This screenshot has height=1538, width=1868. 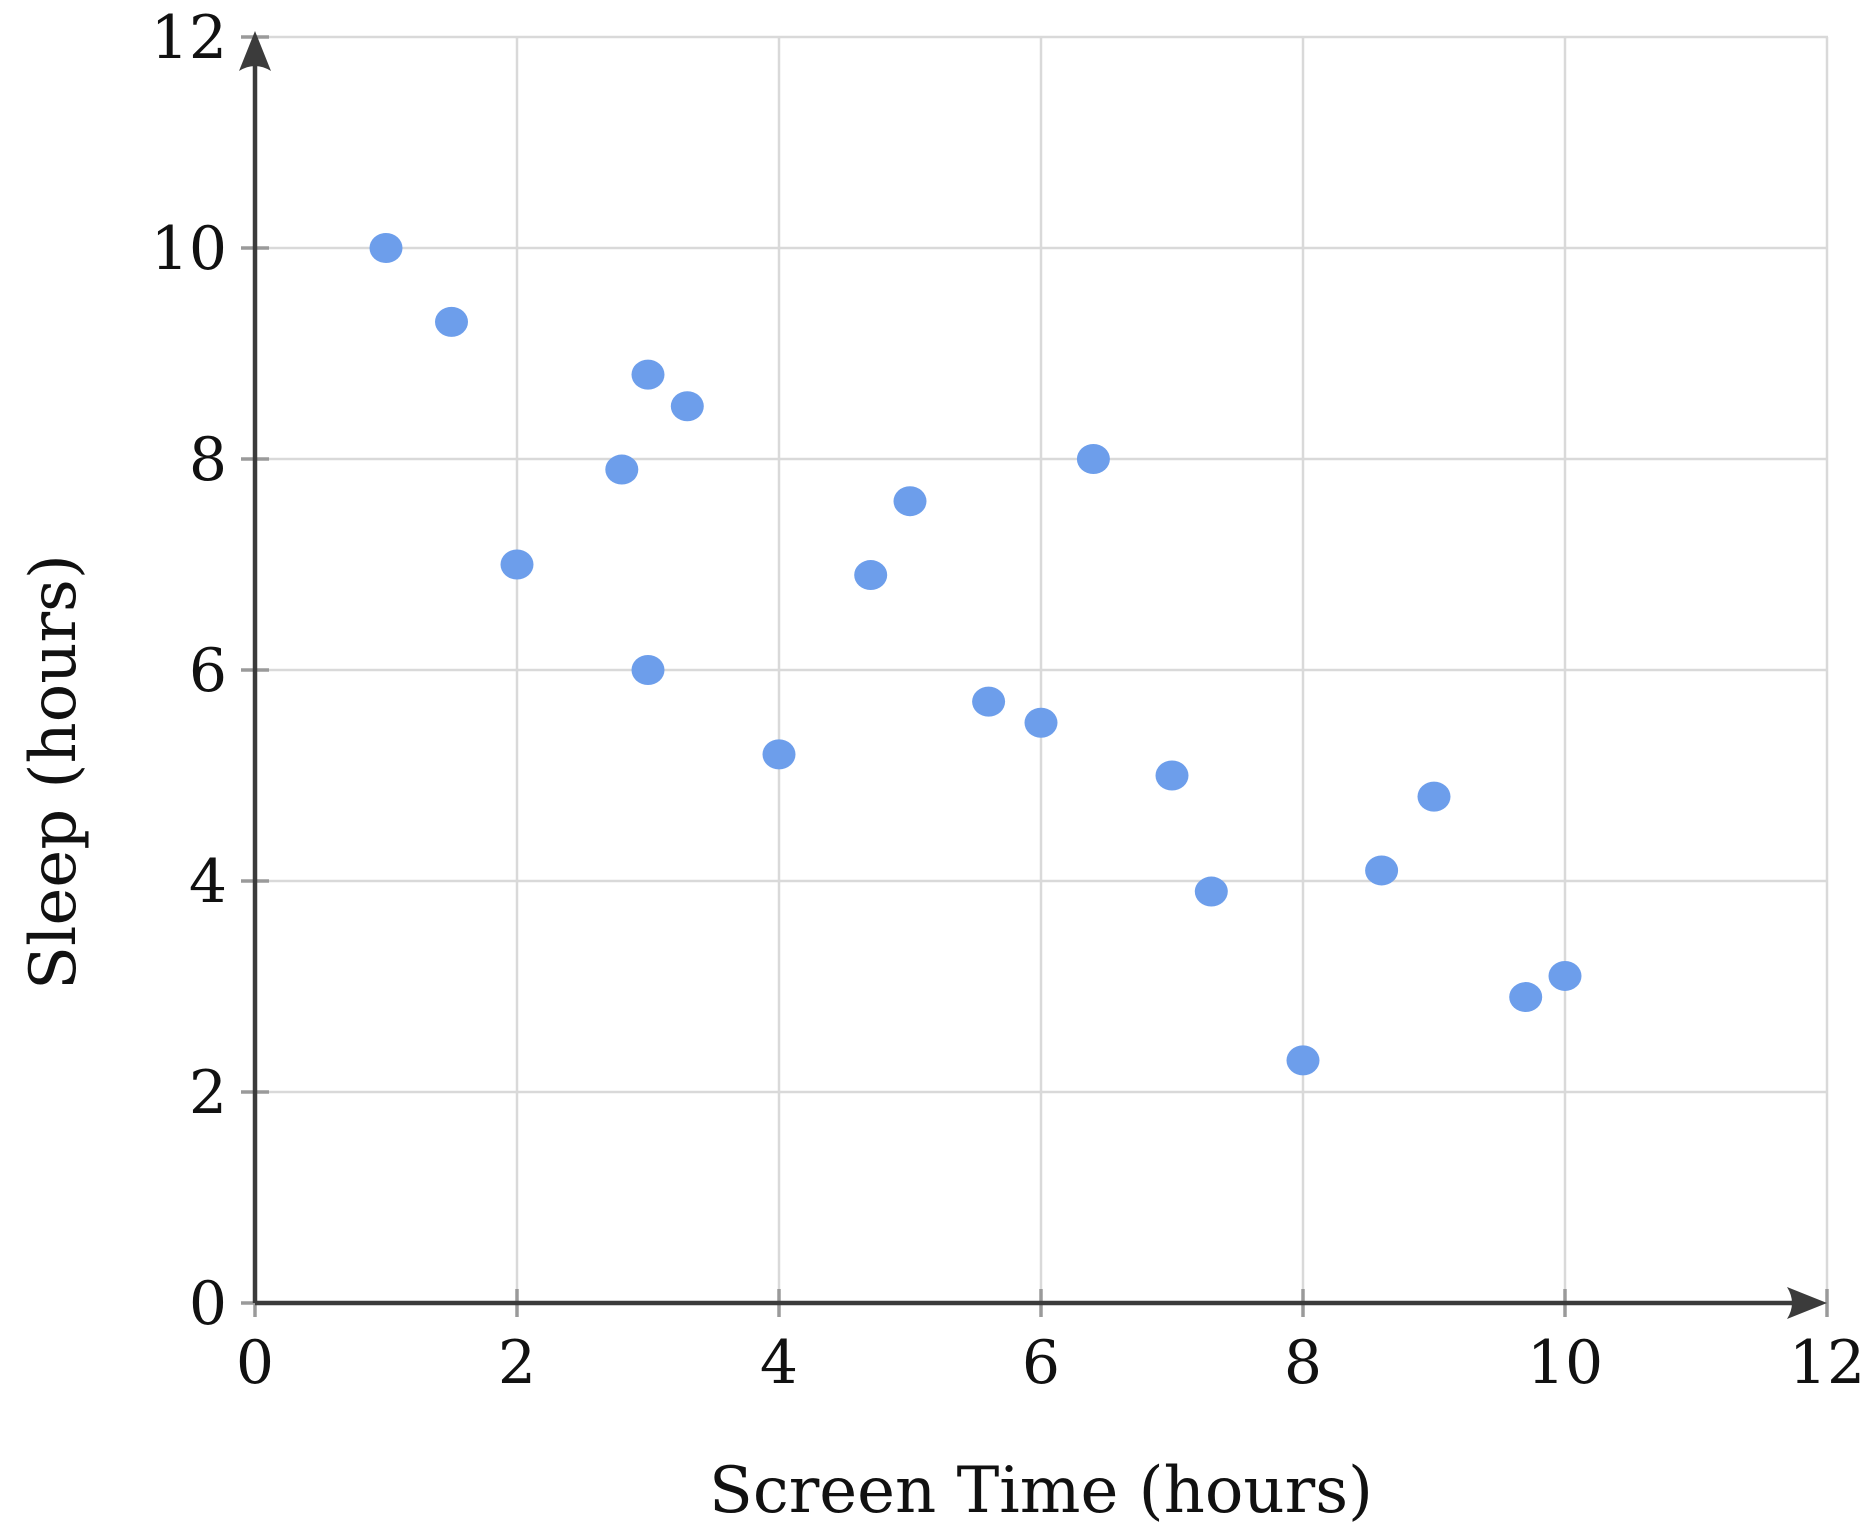 I want to click on x-tick-label: 6, so click(x=1041, y=1363).